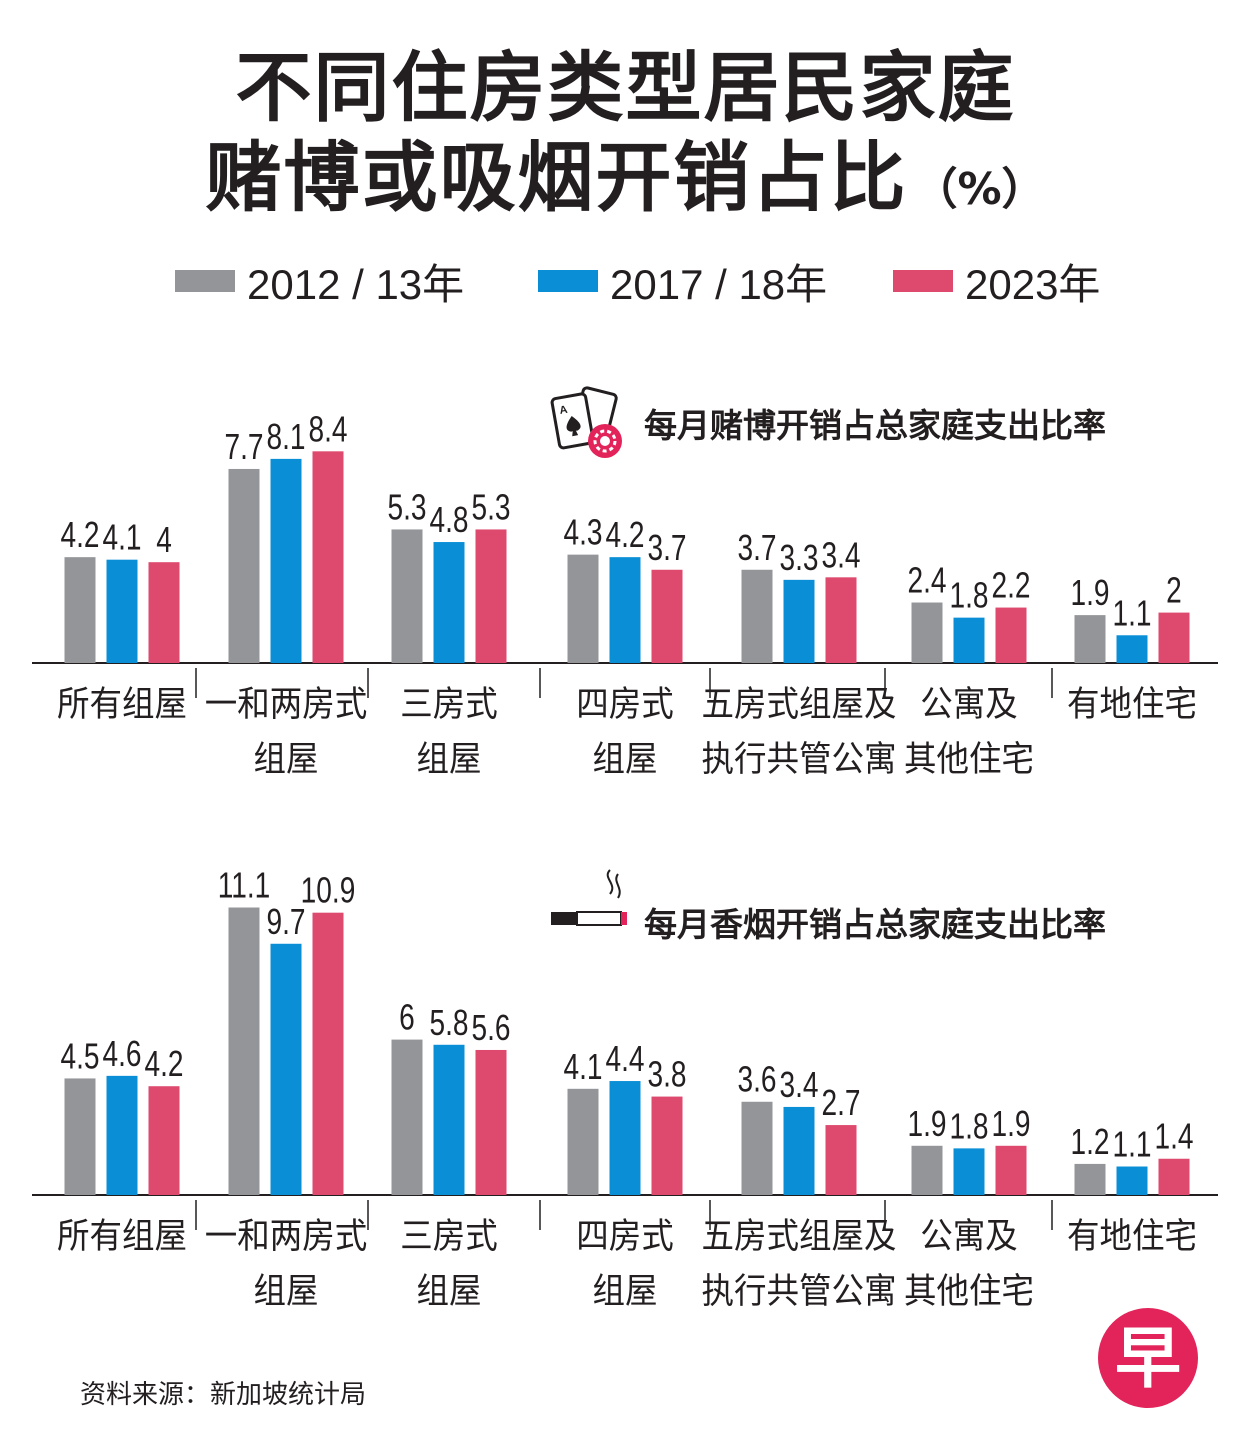  What do you see at coordinates (223, 1395) in the screenshot?
I see `source-note: 资料来源：新加坡统计局` at bounding box center [223, 1395].